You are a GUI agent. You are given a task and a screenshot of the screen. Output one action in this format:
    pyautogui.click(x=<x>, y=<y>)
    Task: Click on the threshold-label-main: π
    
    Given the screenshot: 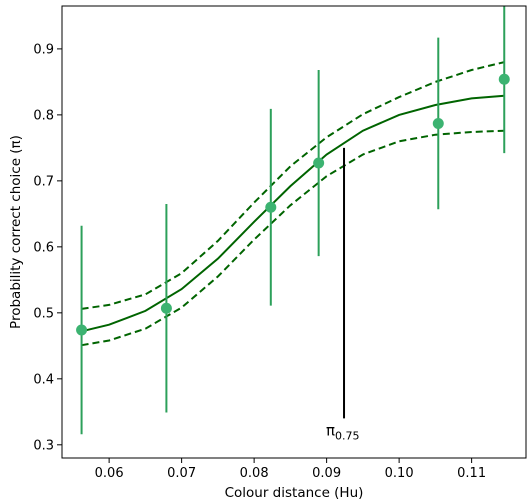 What is the action you would take?
    pyautogui.click(x=330, y=430)
    